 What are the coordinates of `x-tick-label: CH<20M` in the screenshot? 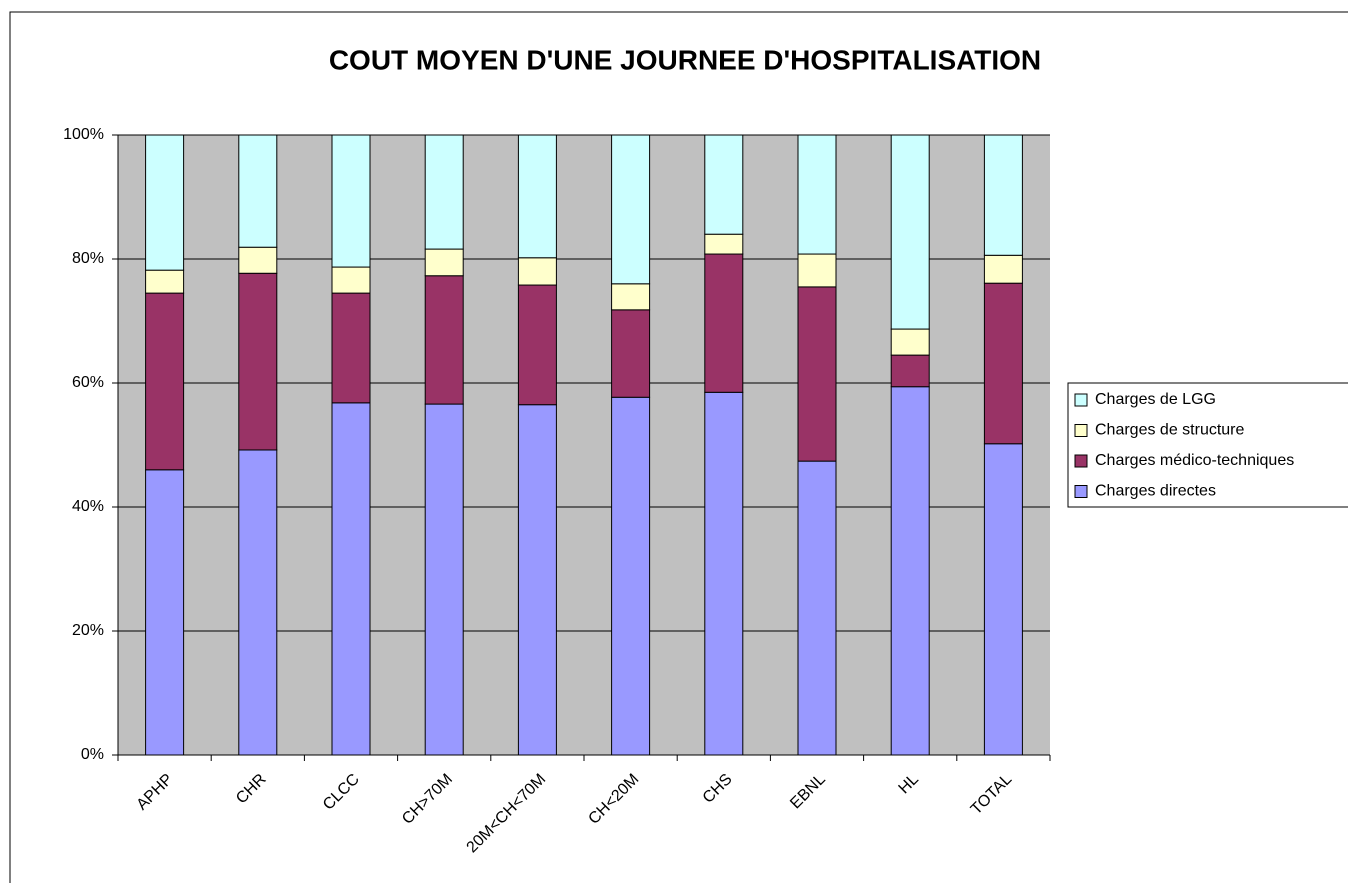 It's located at (613, 799).